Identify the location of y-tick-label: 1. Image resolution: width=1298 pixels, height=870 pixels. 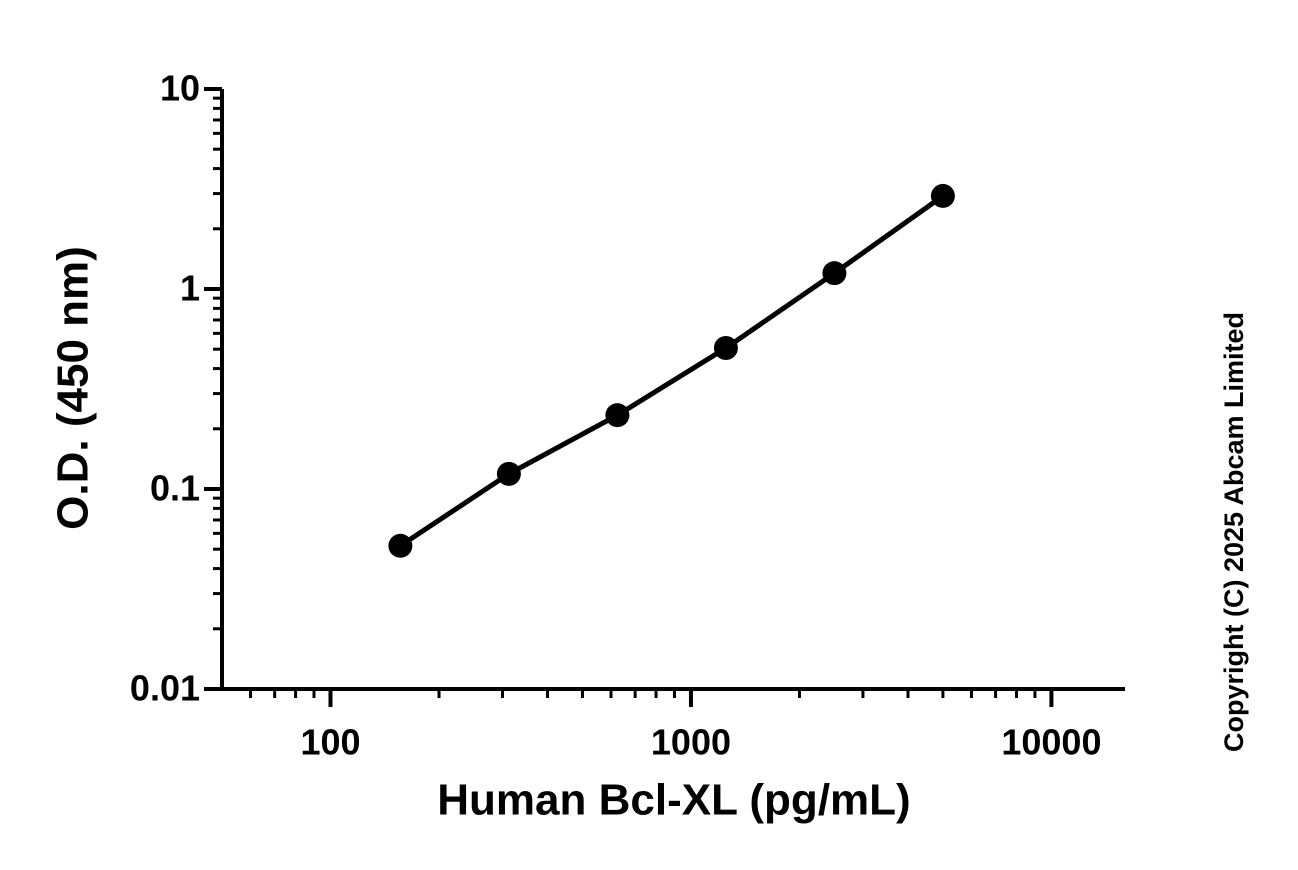
(190, 288).